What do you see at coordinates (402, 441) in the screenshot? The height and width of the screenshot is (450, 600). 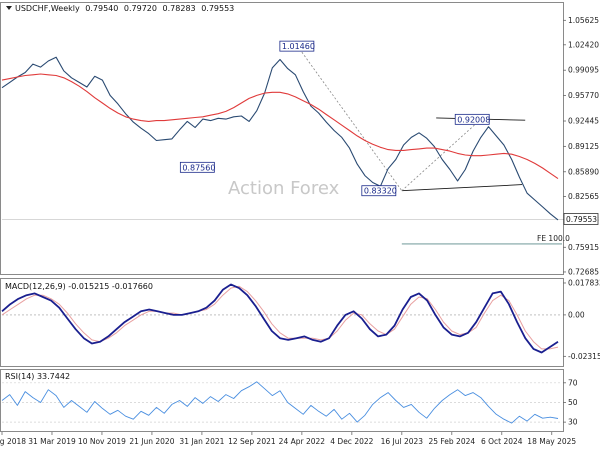 I see `x-tick-label: 16 Jul 2023` at bounding box center [402, 441].